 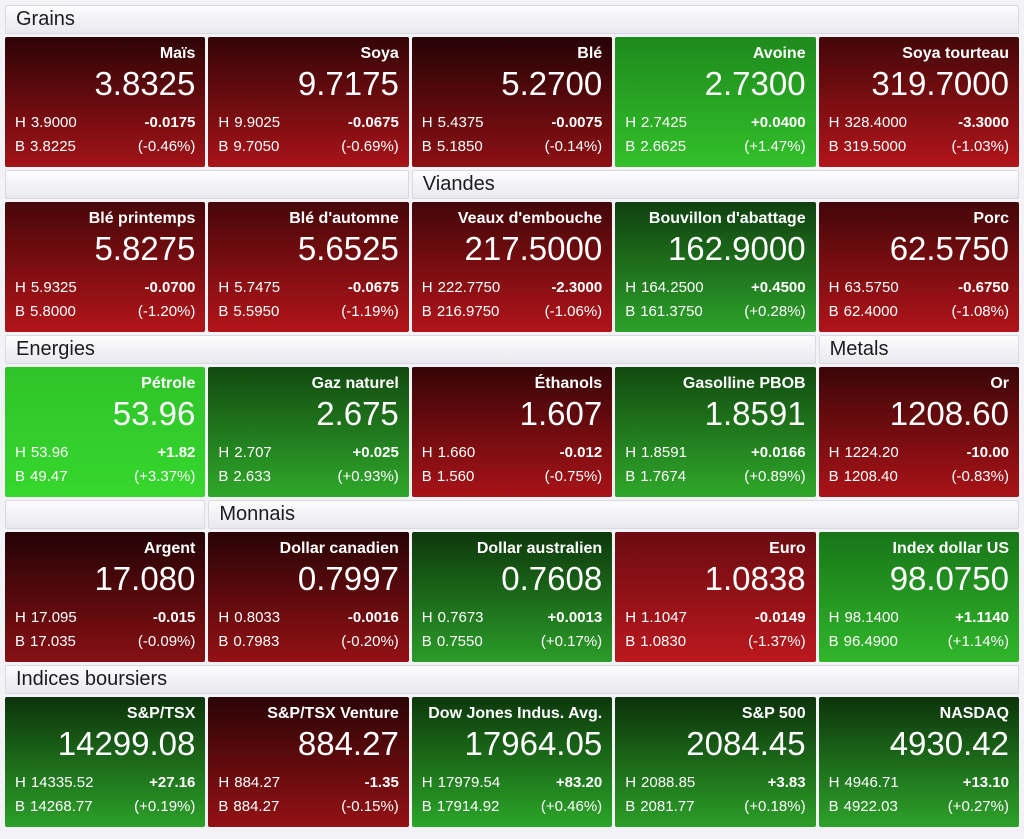 I want to click on section-title: Viandes, so click(x=458, y=184).